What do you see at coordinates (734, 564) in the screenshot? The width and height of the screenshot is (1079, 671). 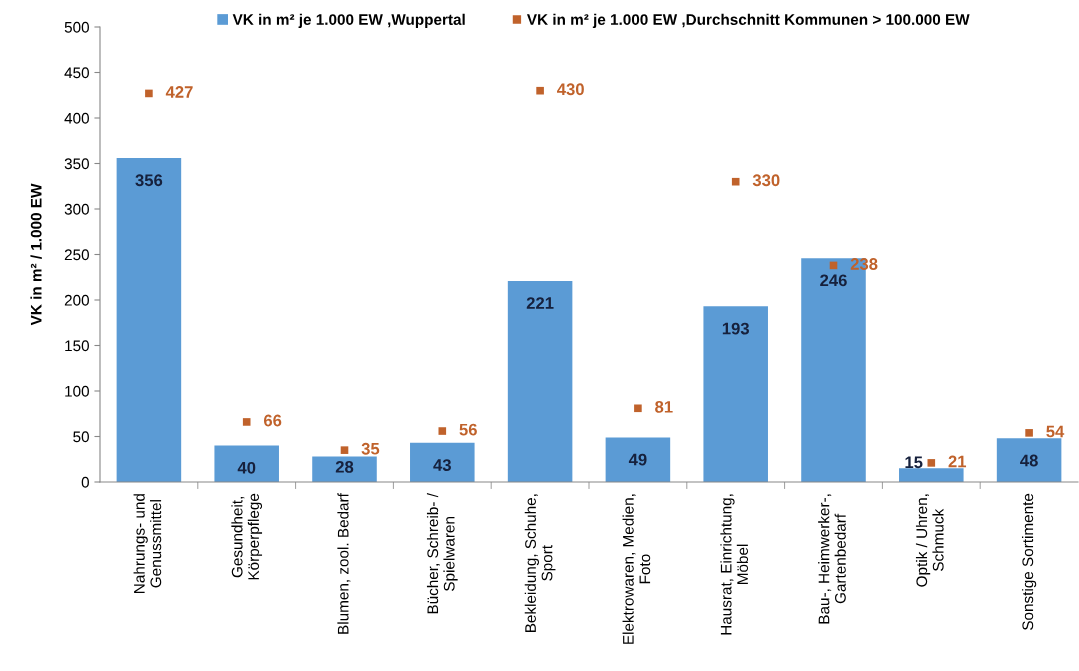 I see `x-tick-label: Hausrat, Einrichtung, Möbel` at bounding box center [734, 564].